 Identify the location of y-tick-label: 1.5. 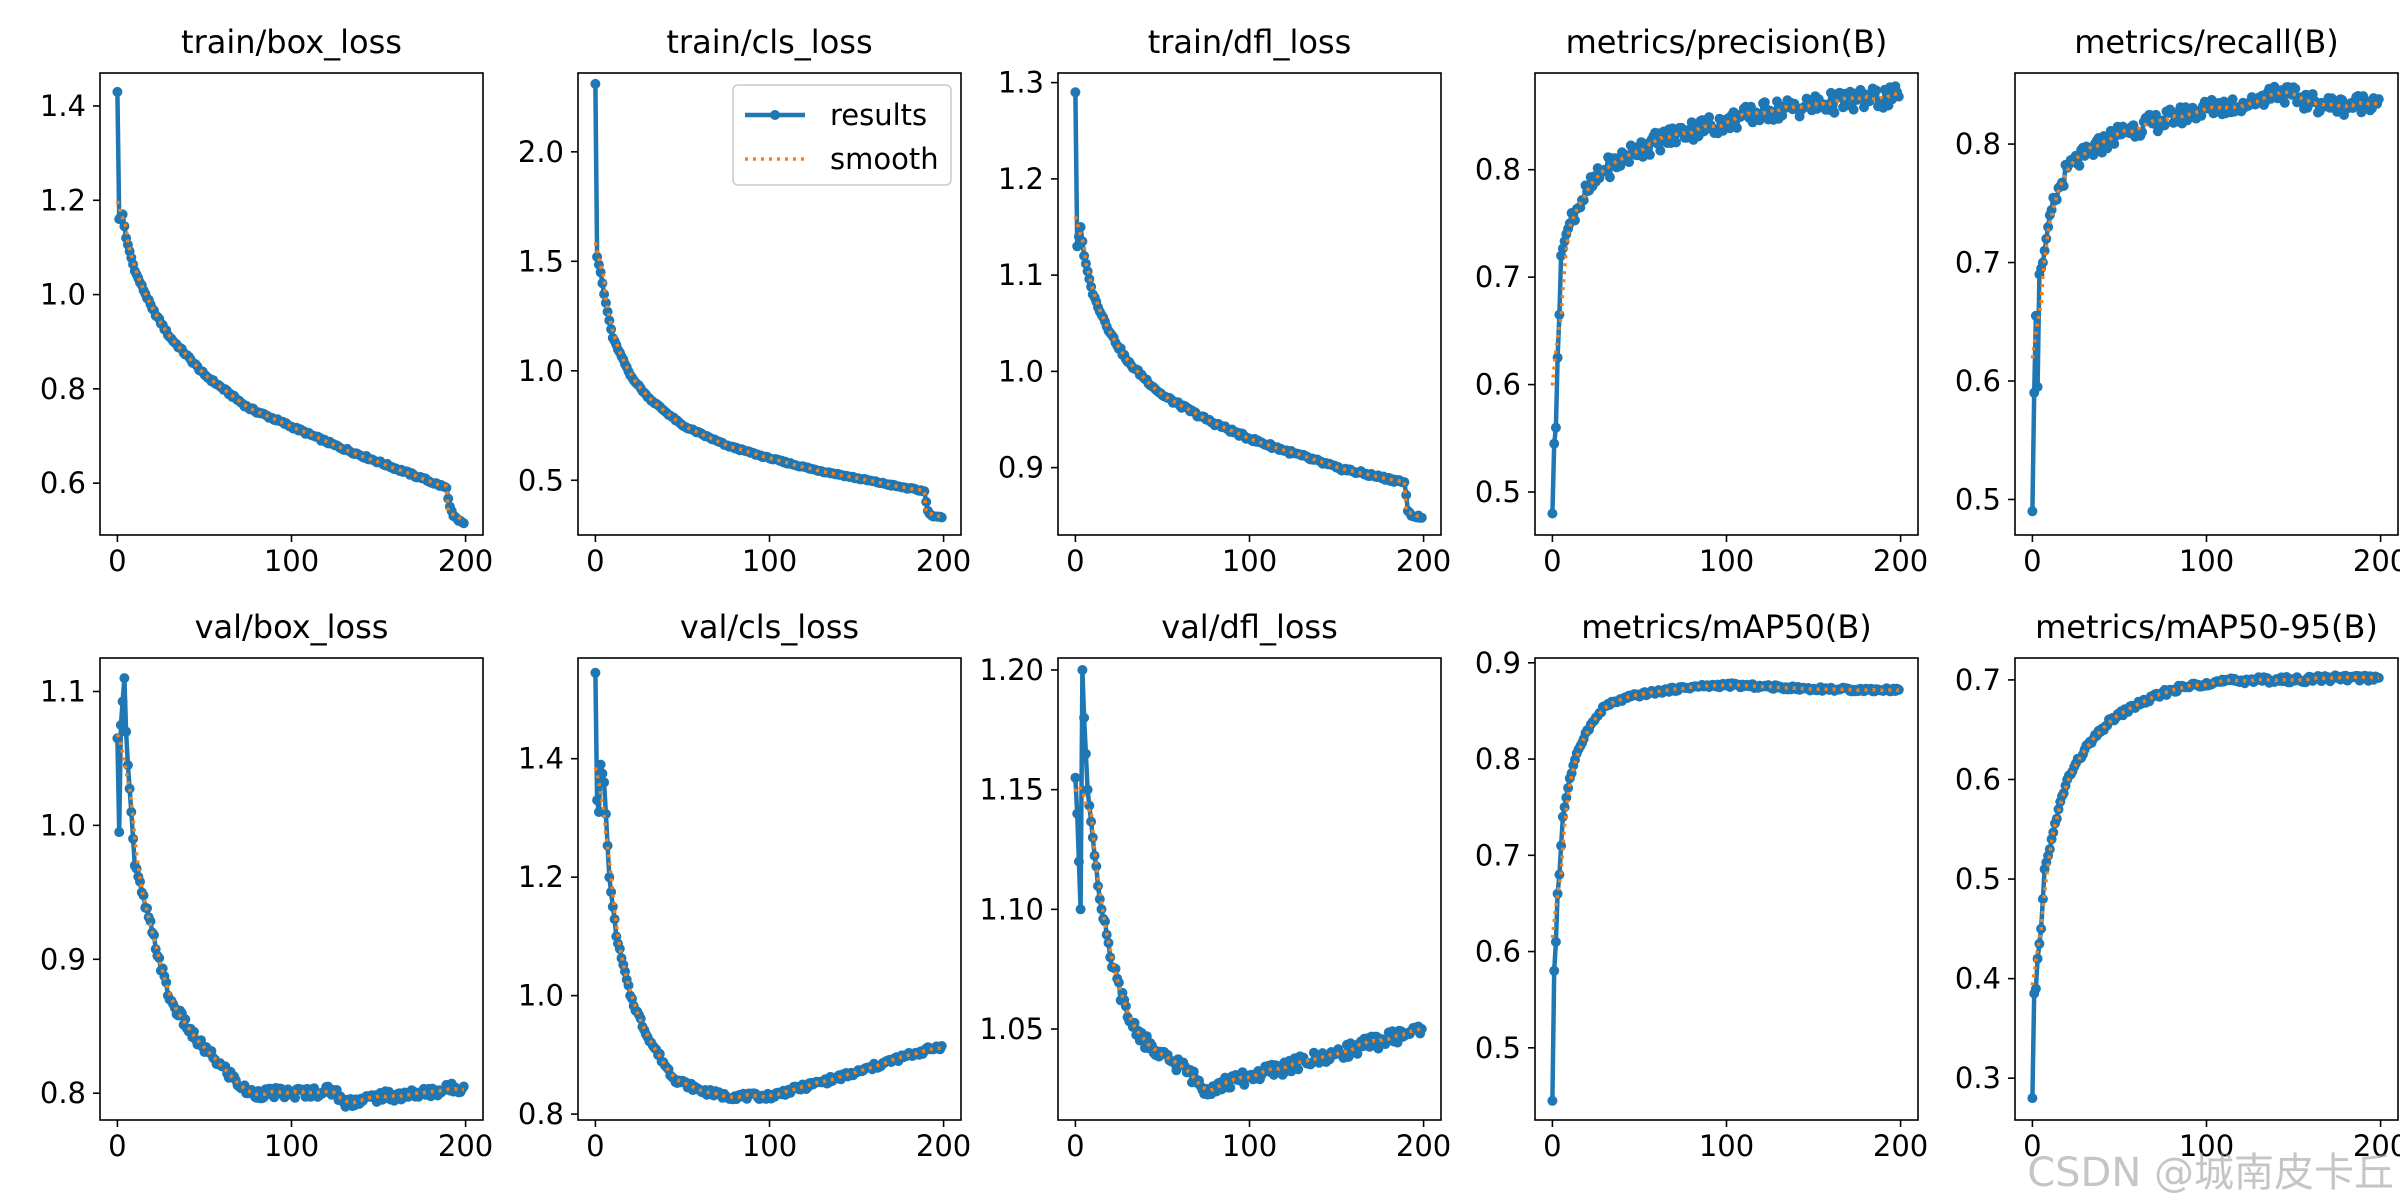
(541, 261).